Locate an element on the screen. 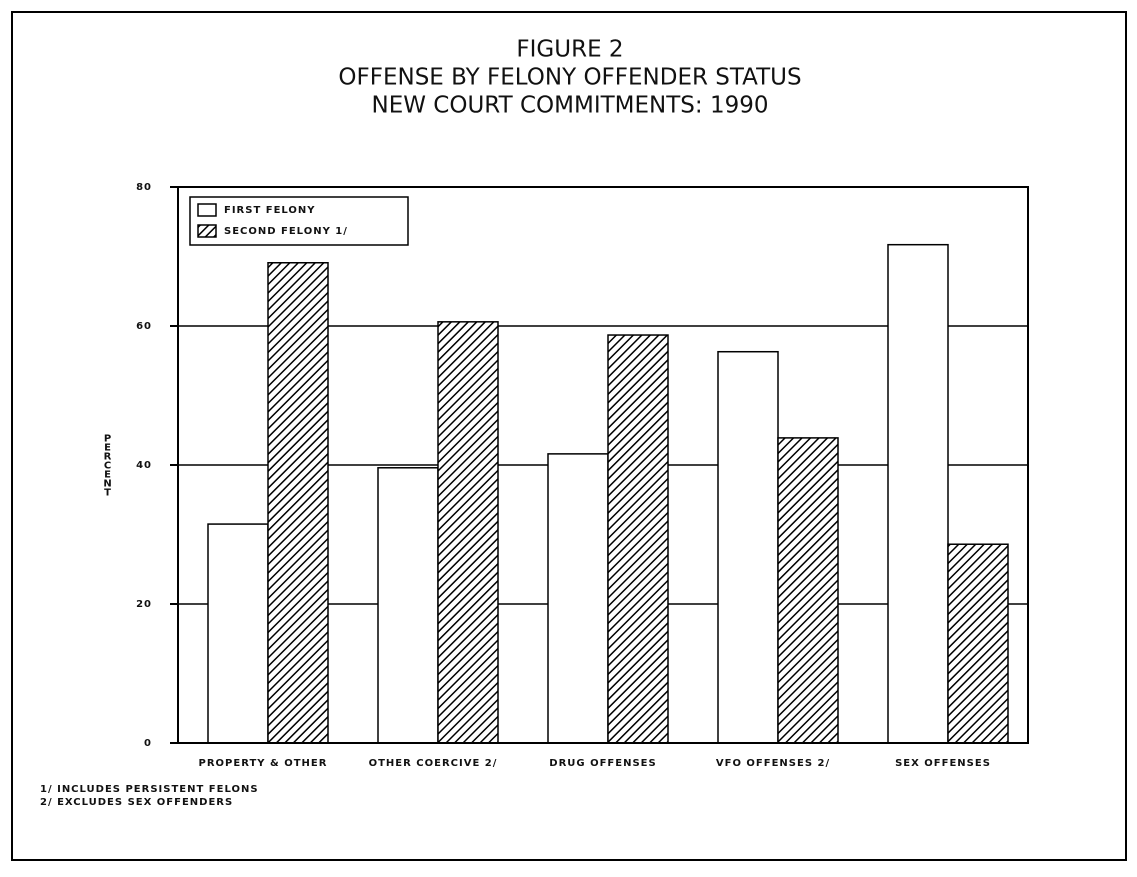 This screenshot has width=1137, height=877. y-axis-label: PERCENT is located at coordinates (107, 465).